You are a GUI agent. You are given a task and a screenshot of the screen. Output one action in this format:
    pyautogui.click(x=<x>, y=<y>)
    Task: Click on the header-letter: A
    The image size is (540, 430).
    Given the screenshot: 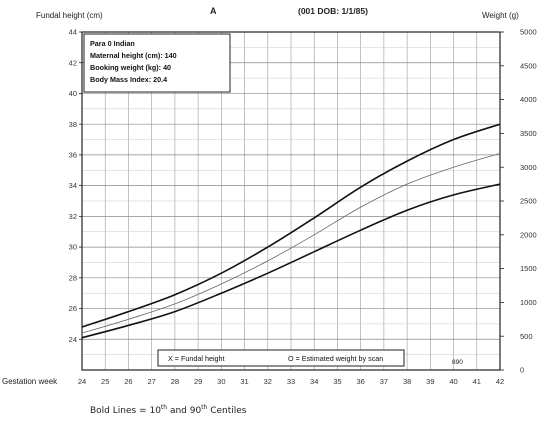 What is the action you would take?
    pyautogui.click(x=213, y=11)
    